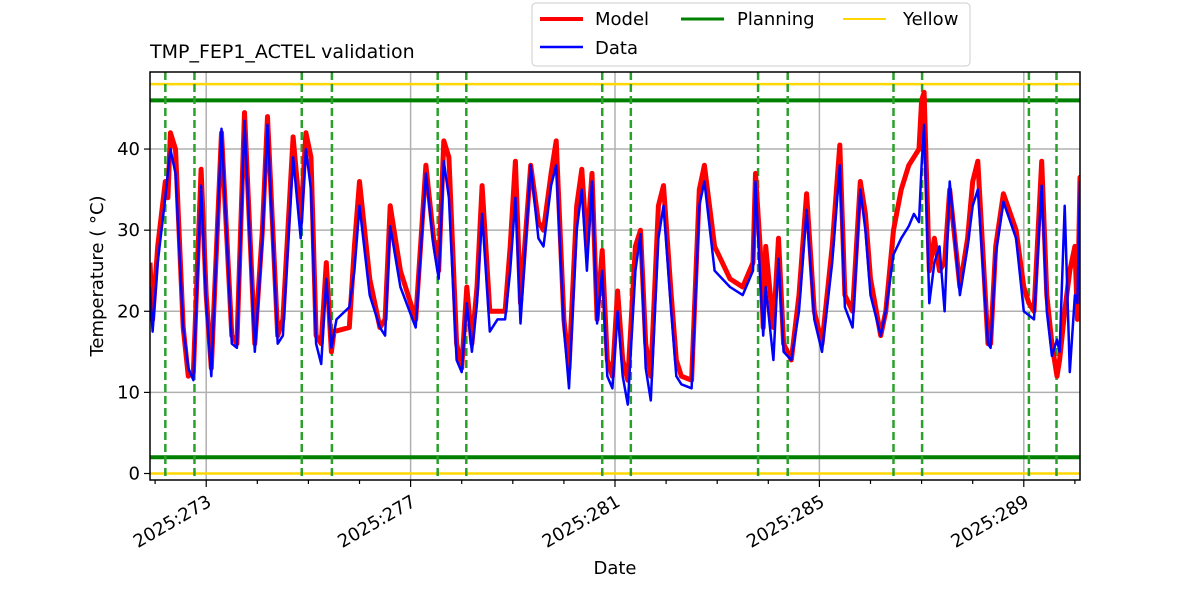 This screenshot has width=1200, height=600. Describe the element at coordinates (128, 392) in the screenshot. I see `y-tick-label: 10` at that location.